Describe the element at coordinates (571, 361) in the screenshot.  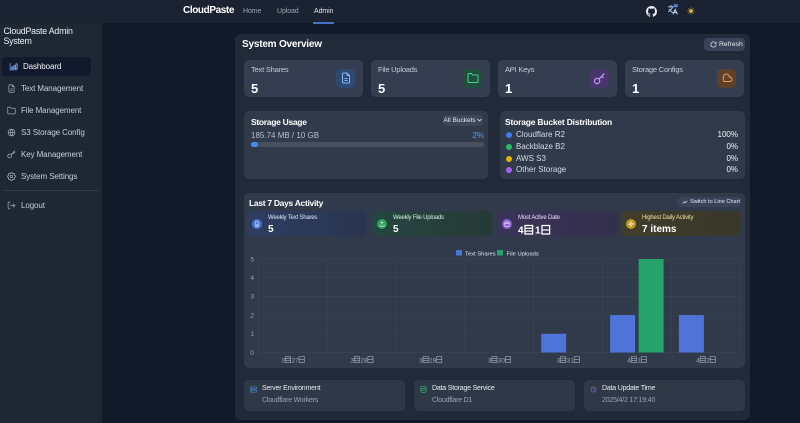
I see `svg-text: 31` at that location.